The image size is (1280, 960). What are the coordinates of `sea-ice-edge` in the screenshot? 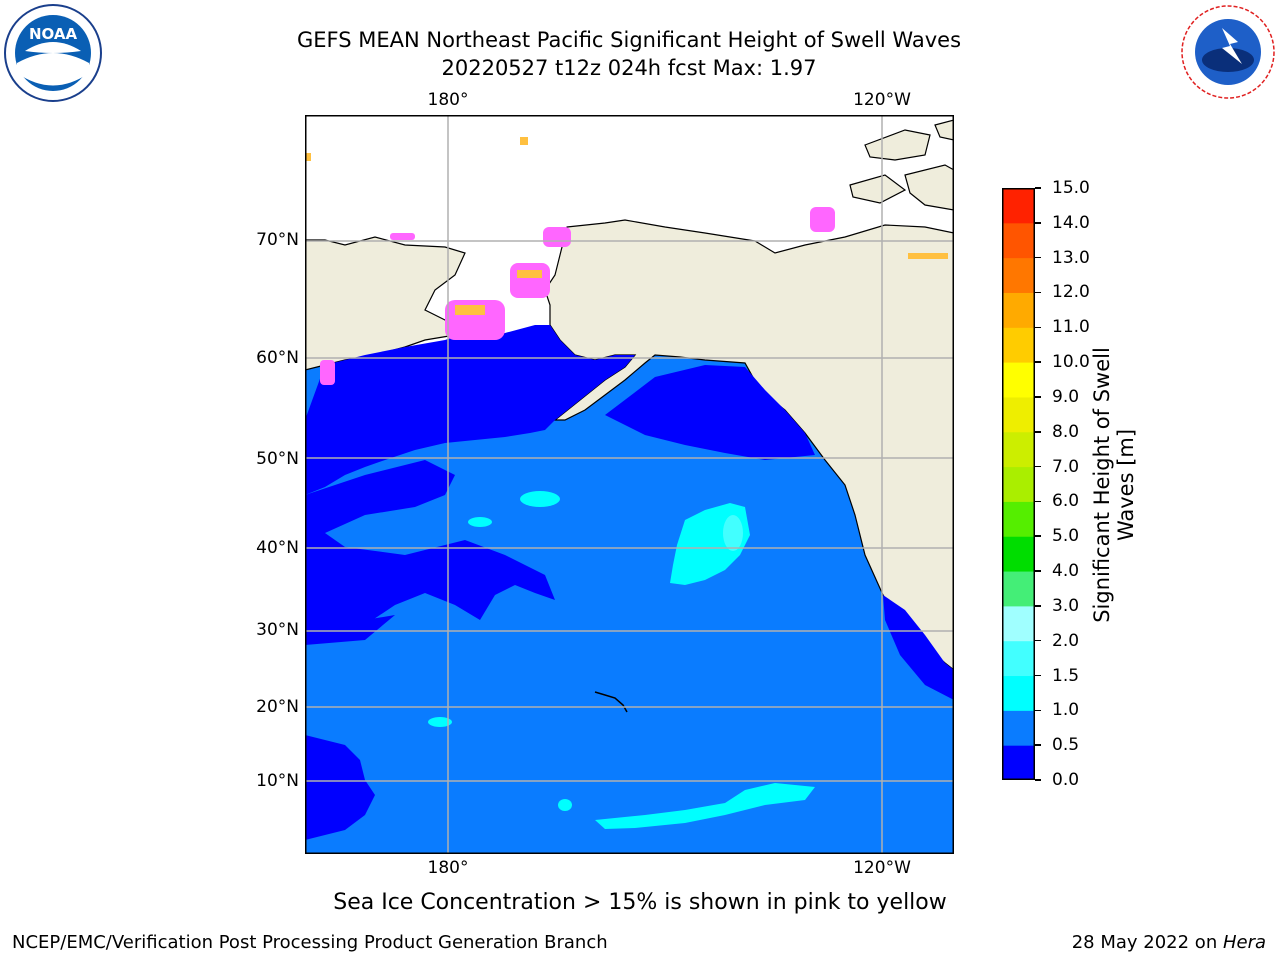 It's located at (626, 226).